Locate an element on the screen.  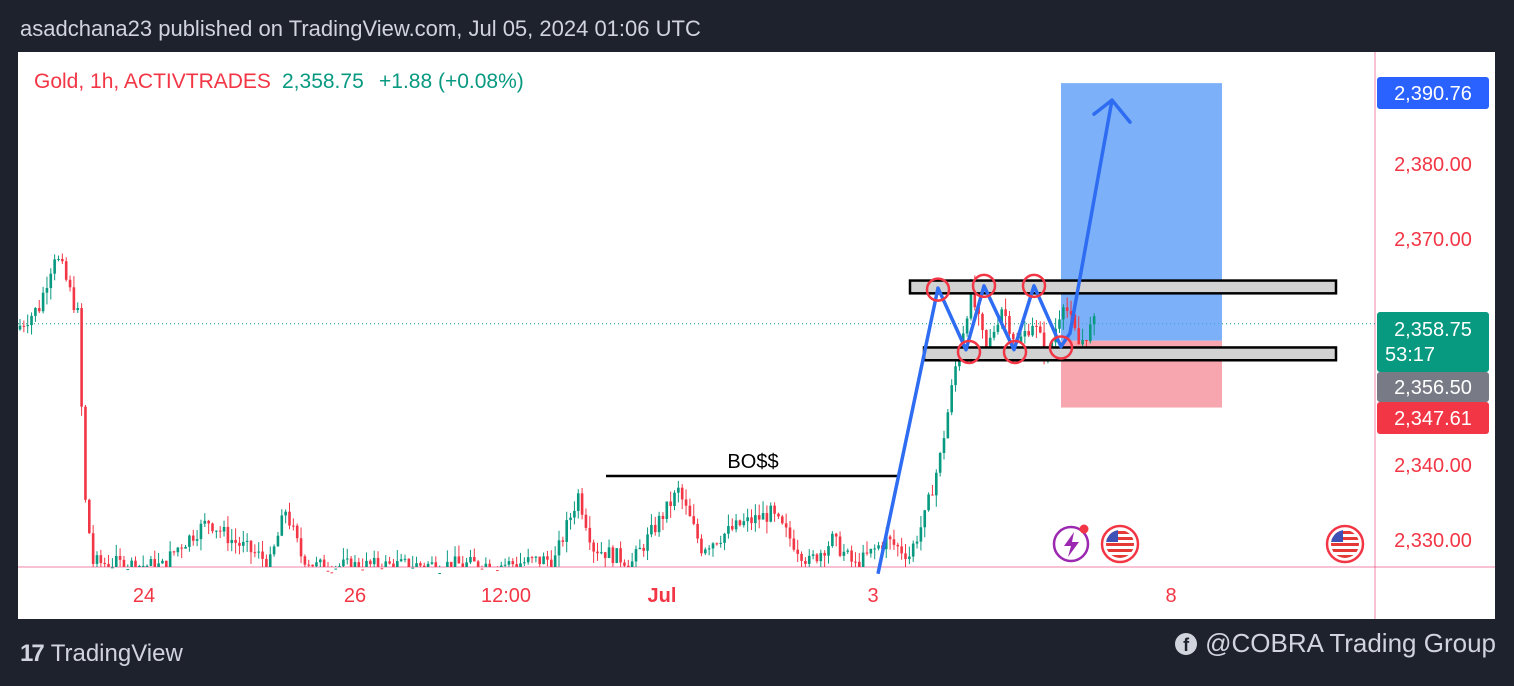
target-arrow is located at coordinates (1100, 216).